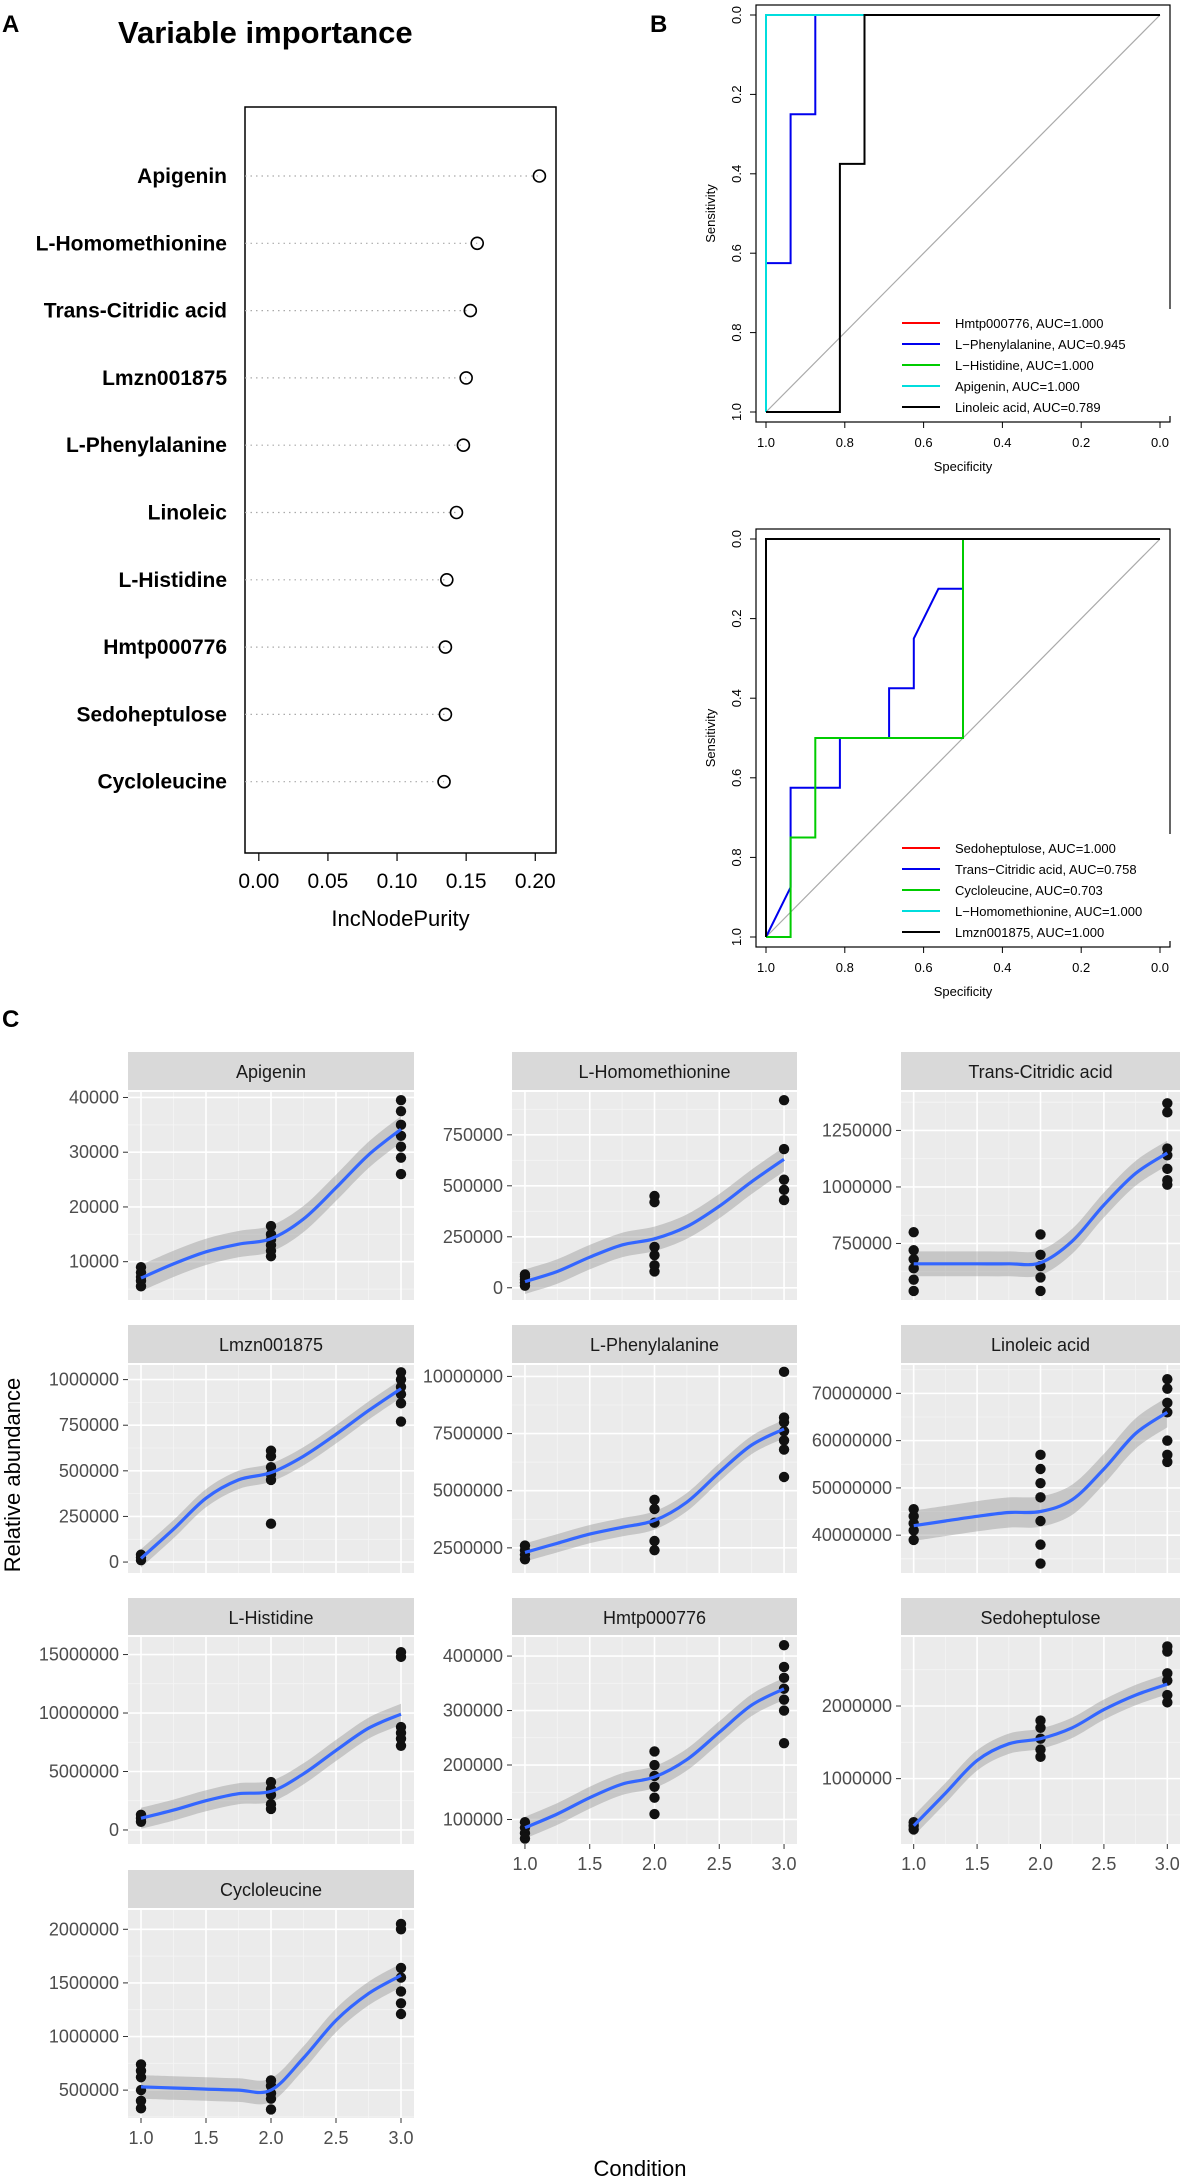 This screenshot has height=2181, width=1181. Describe the element at coordinates (84, 1983) in the screenshot. I see `y-tick-label: 1500000` at that location.